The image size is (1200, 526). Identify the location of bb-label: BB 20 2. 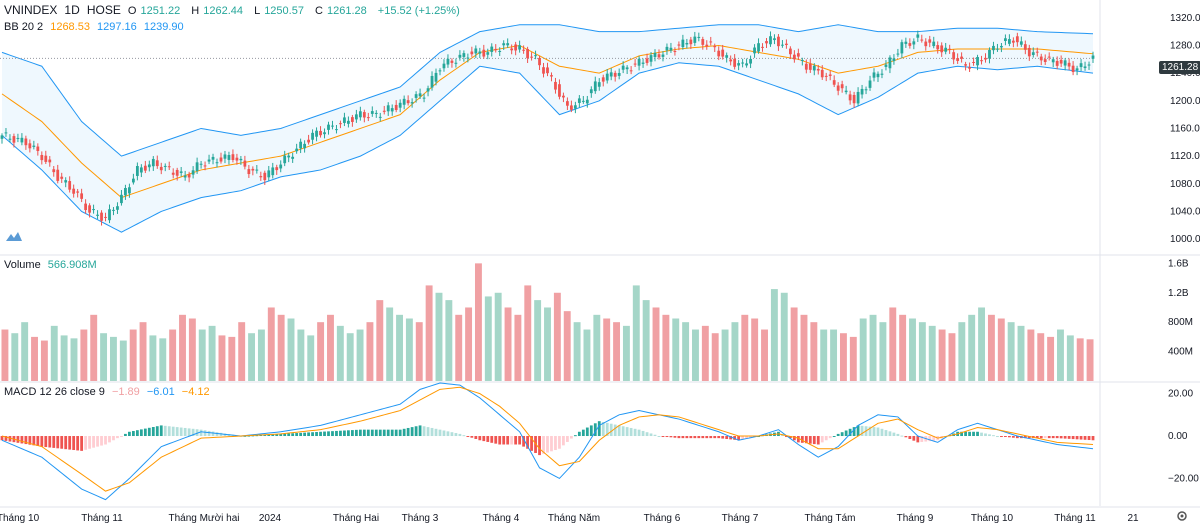
(24, 27).